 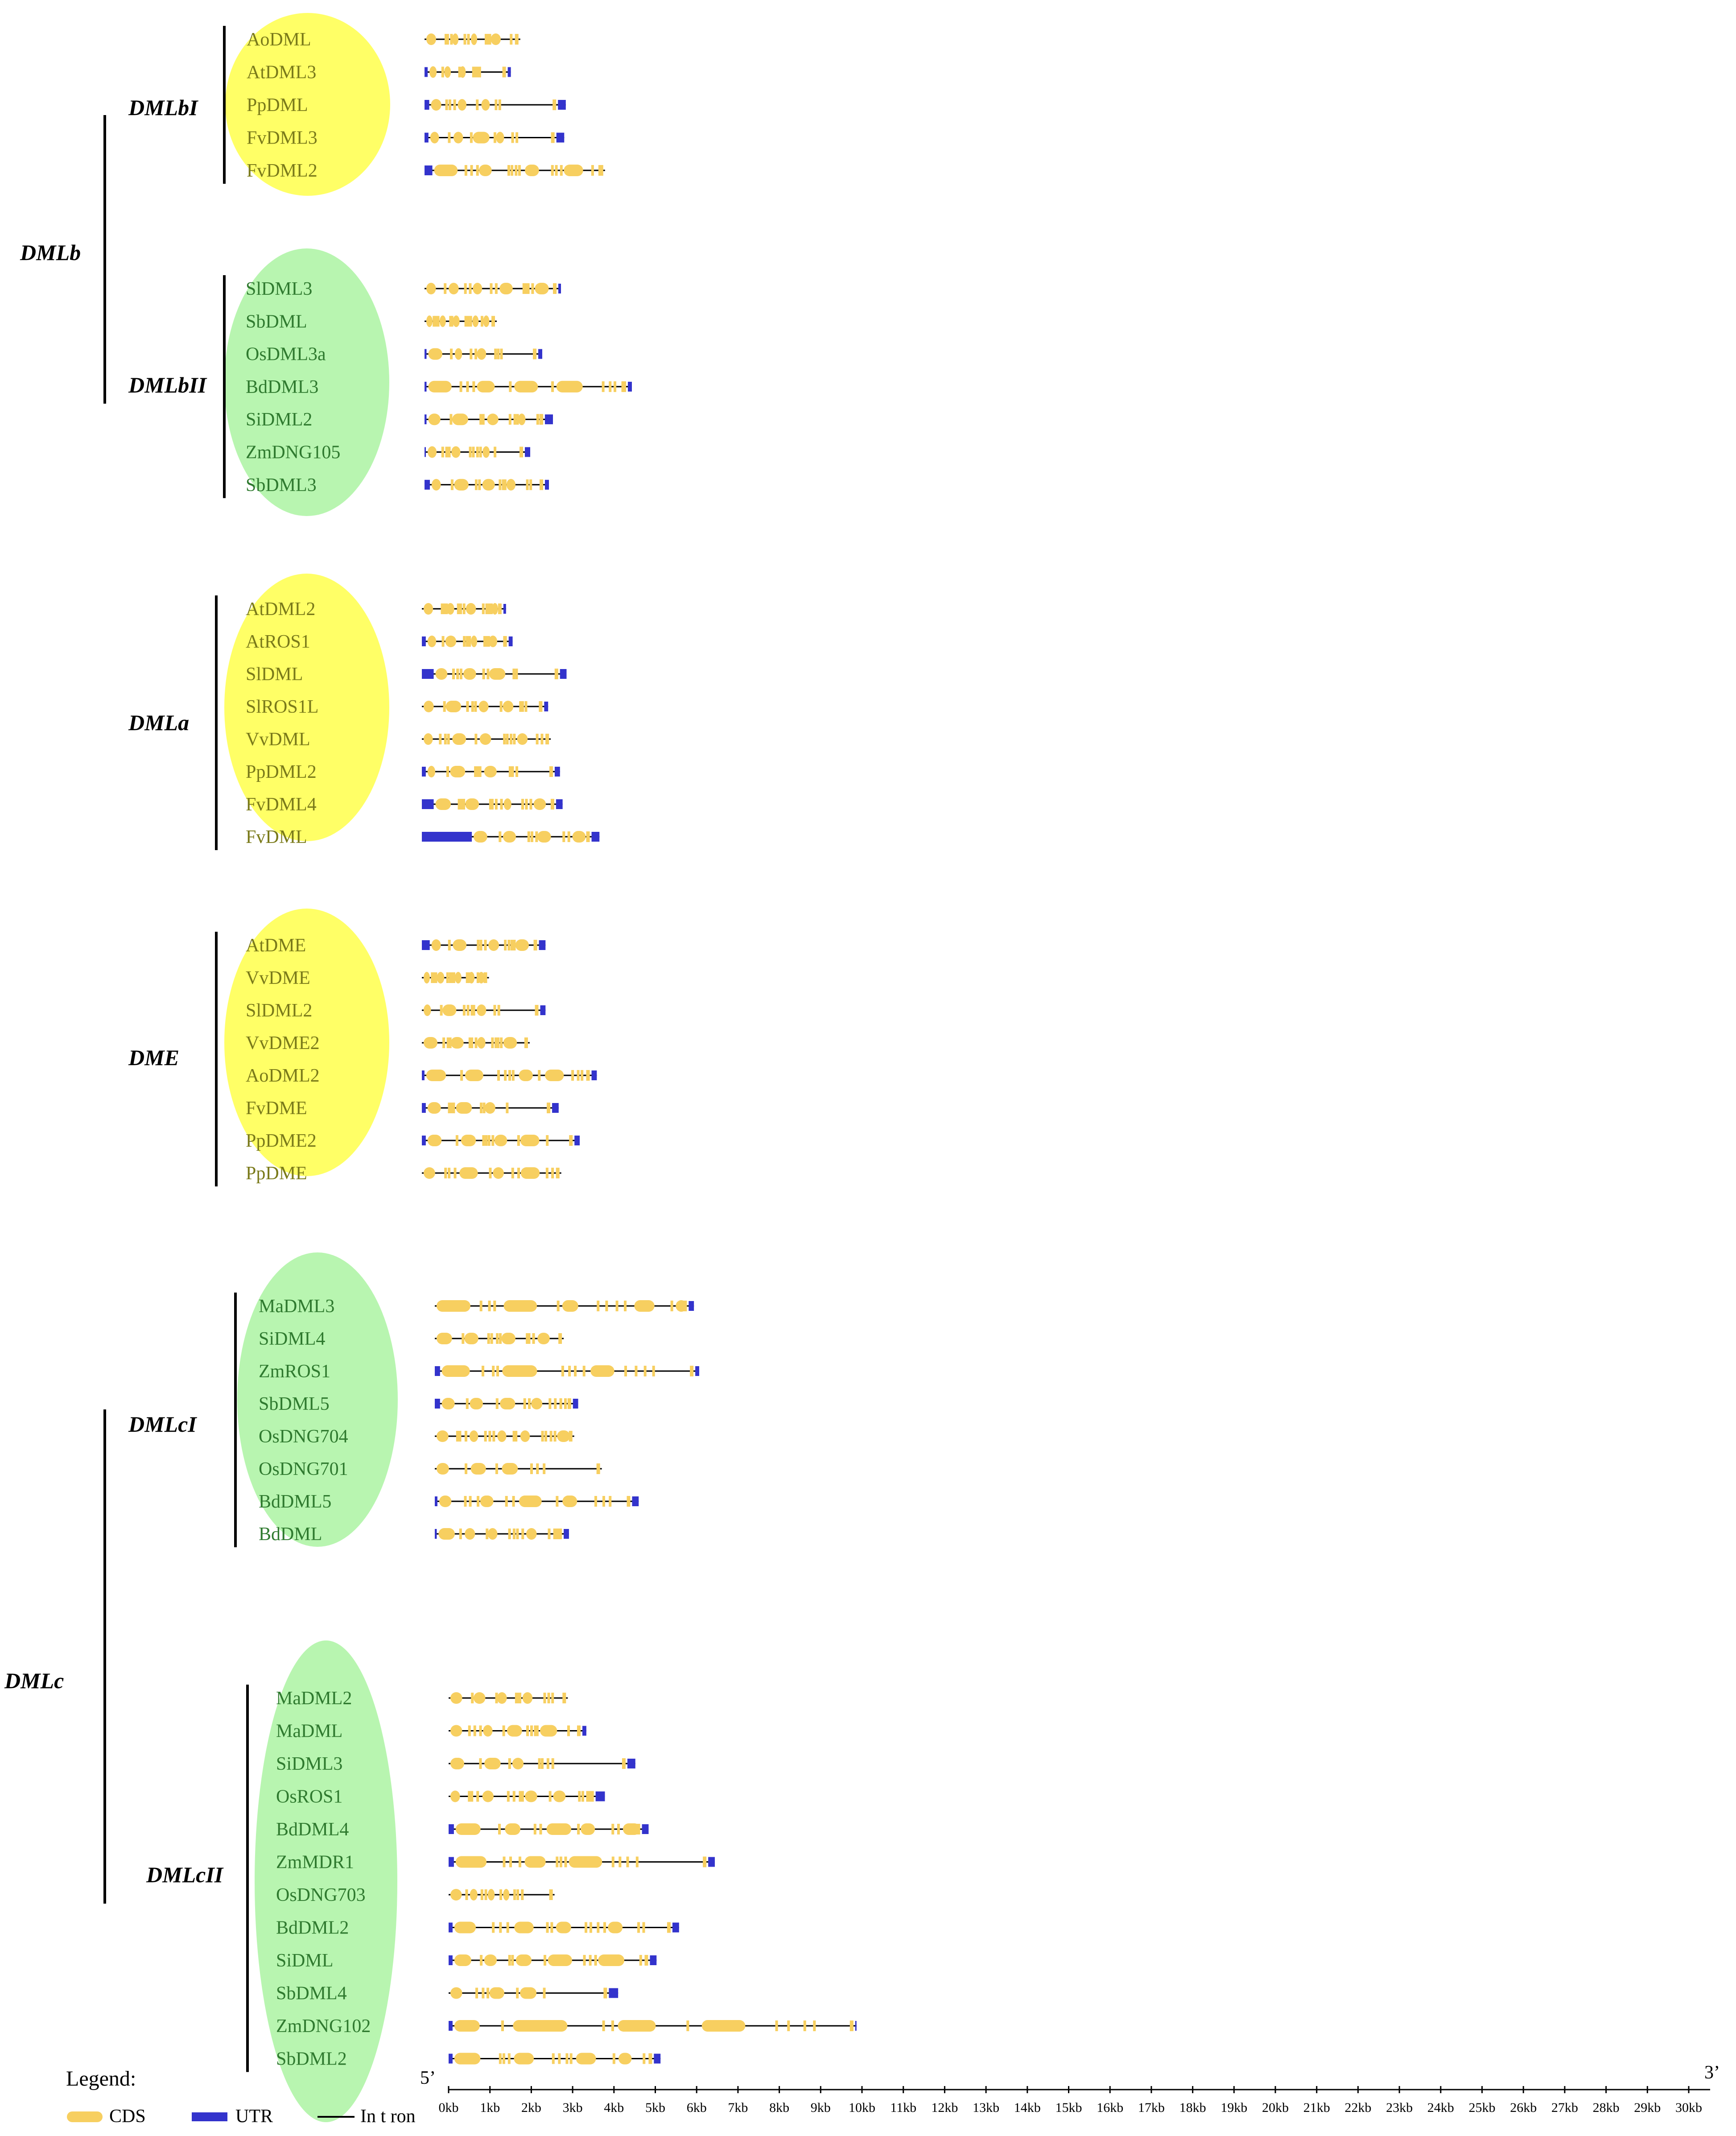 What do you see at coordinates (431, 1732) in the screenshot?
I see `gene-row: MaDML` at bounding box center [431, 1732].